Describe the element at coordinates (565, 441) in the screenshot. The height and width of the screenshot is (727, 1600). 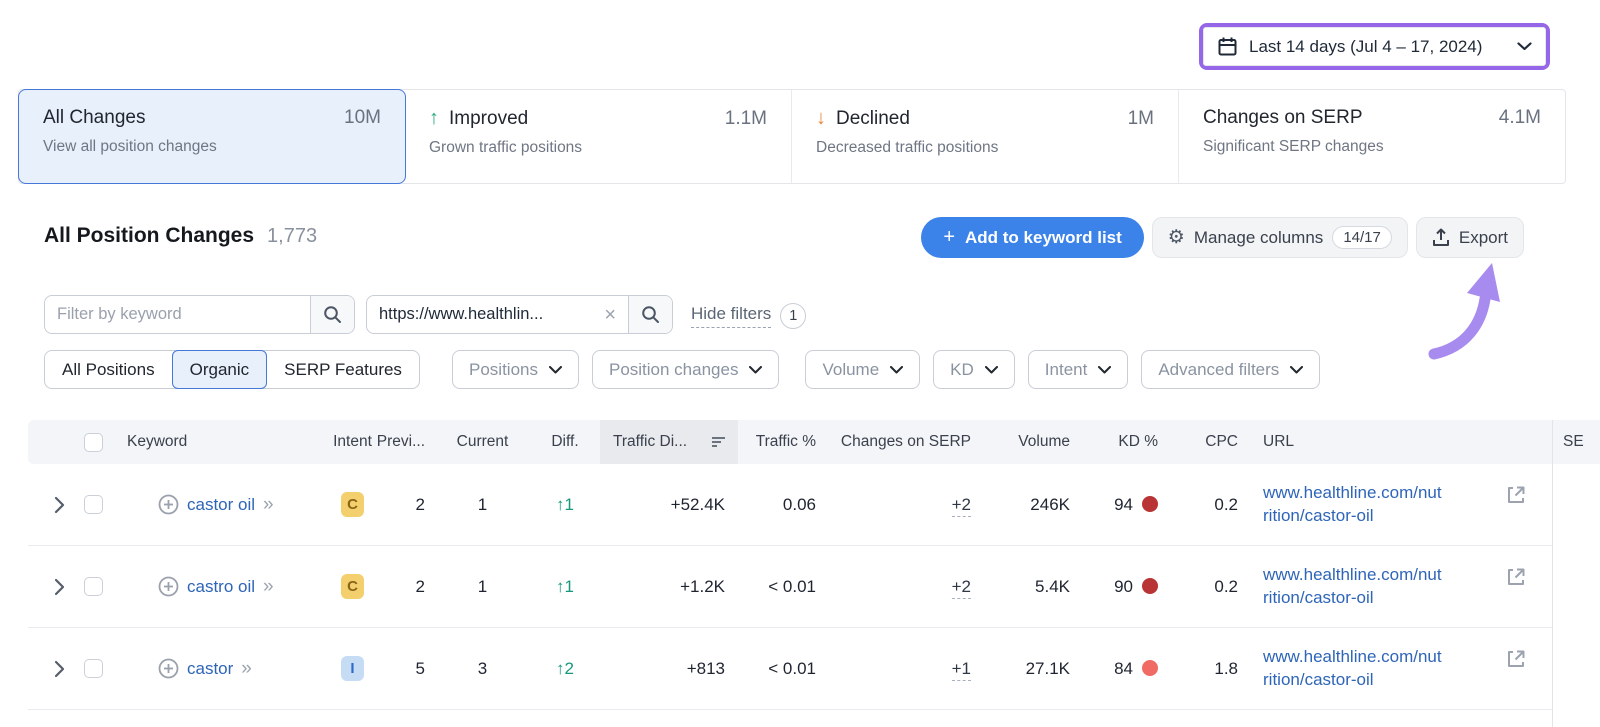
I see `header-diff: Diff.` at that location.